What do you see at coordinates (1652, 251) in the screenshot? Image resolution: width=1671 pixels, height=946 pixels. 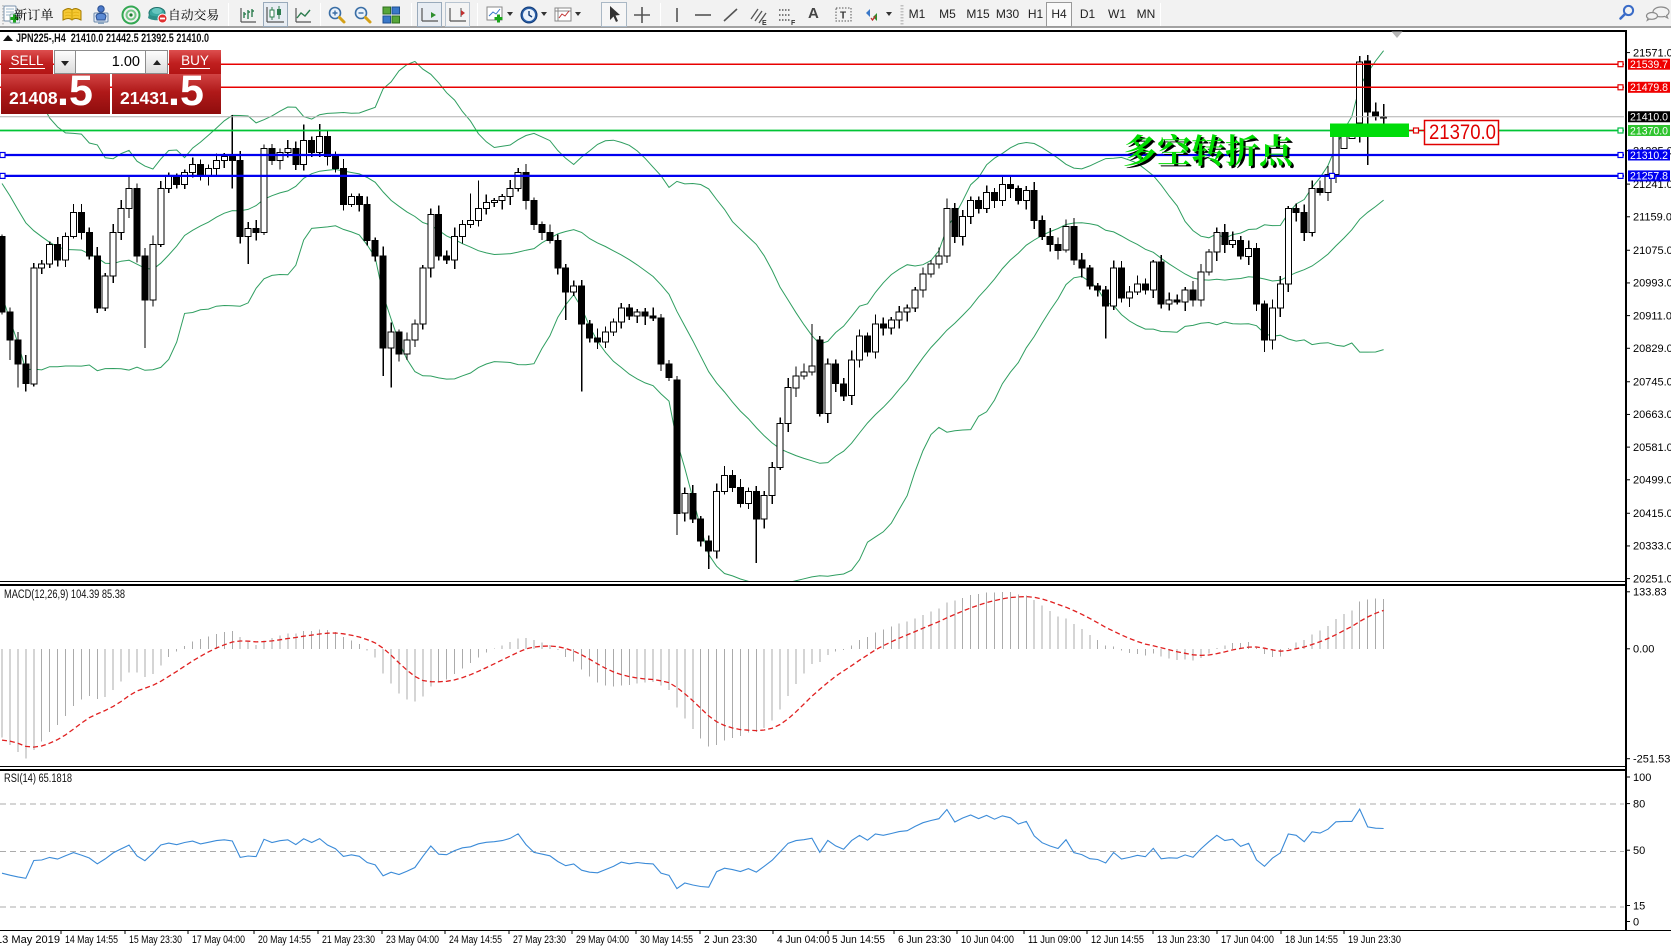 I see `svg-text: 21075.0` at bounding box center [1652, 251].